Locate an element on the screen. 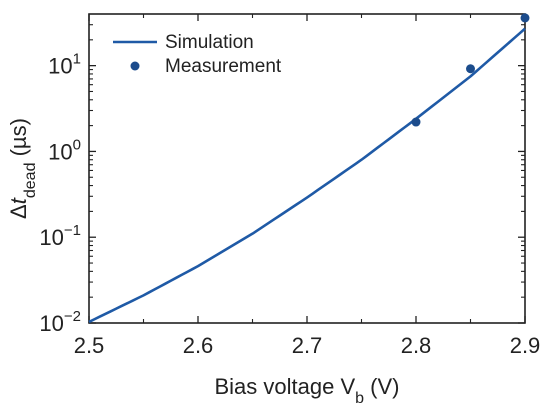 This screenshot has width=550, height=407. x-axis-label-text: Bias voltage V is located at coordinates (285, 386).